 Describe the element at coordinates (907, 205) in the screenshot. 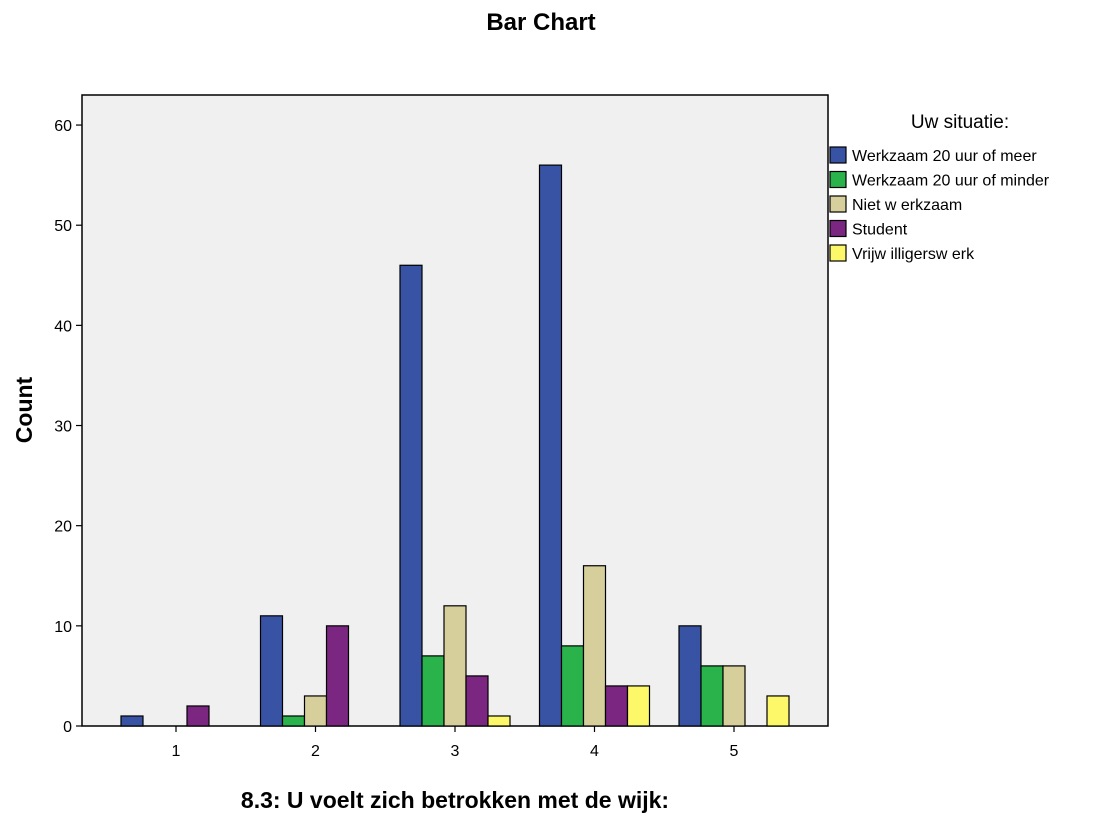

I see `legend-label: Niet w erkzaam` at that location.